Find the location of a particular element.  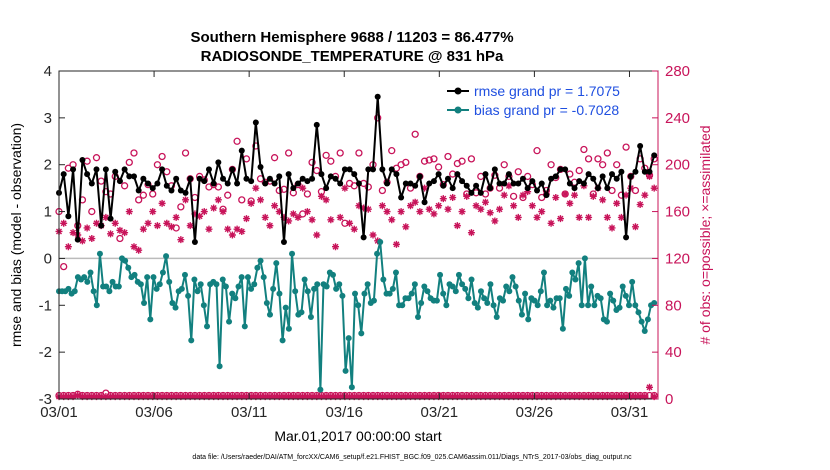

x-axis-label: Mar.01,2017 00:00:00 start is located at coordinates (357, 436).